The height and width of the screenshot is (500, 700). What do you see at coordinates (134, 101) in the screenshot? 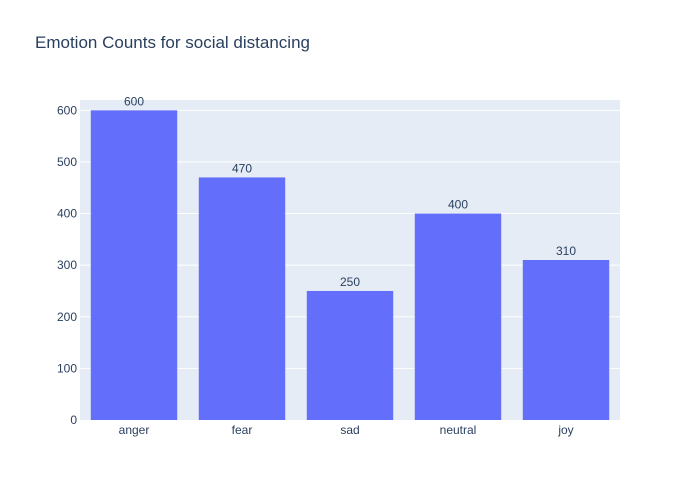
I see `data-label-anger: 600` at bounding box center [134, 101].